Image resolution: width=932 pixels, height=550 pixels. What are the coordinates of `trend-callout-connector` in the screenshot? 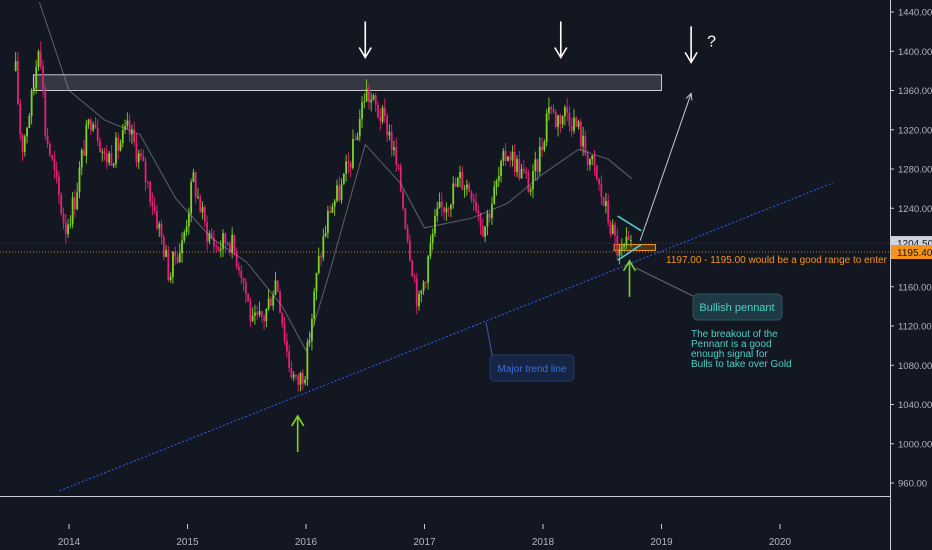 It's located at (489, 341).